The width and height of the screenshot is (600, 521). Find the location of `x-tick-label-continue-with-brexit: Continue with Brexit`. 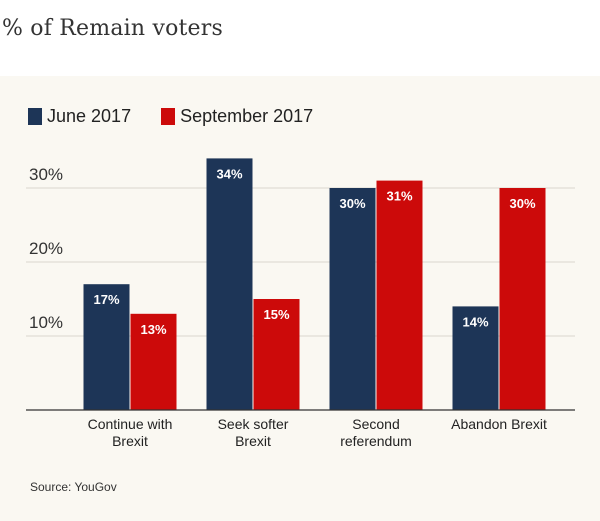

x-tick-label-continue-with-brexit: Continue with Brexit is located at coordinates (130, 432).